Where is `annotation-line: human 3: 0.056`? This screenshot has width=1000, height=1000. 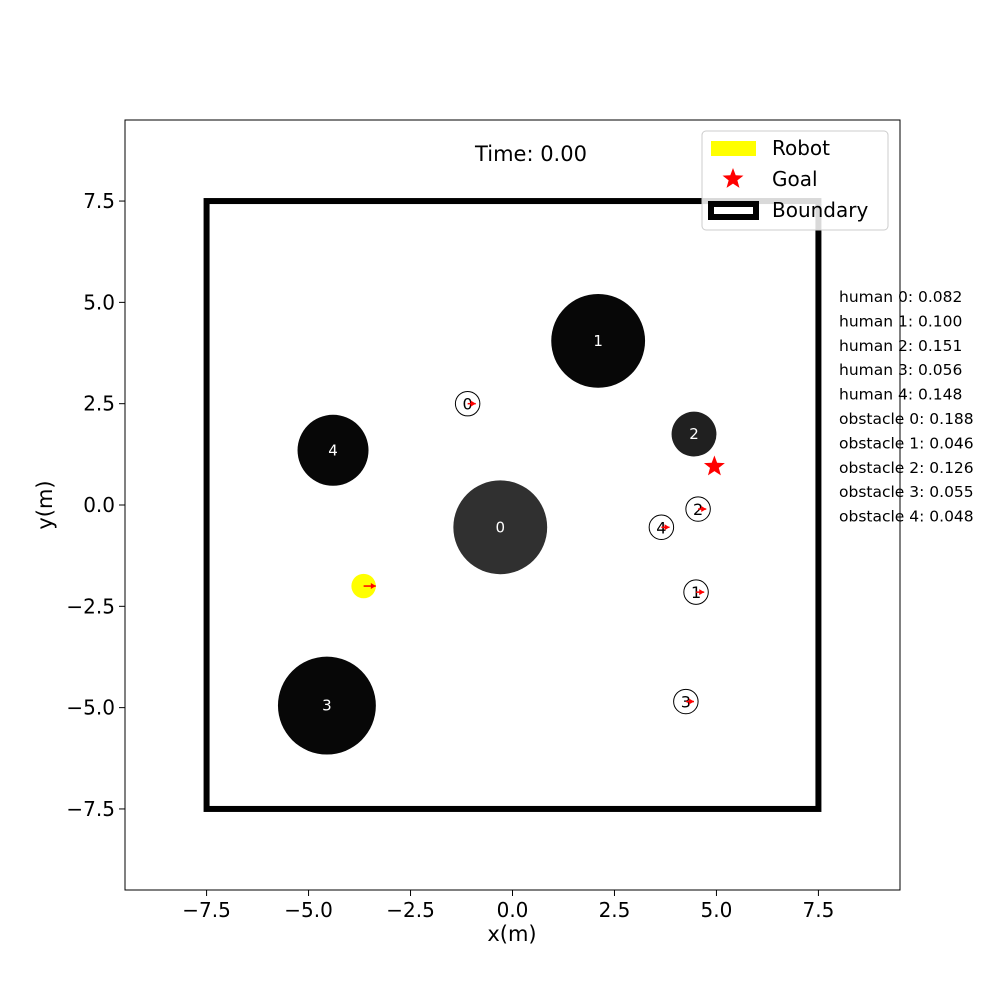
annotation-line: human 3: 0.056 is located at coordinates (900, 370).